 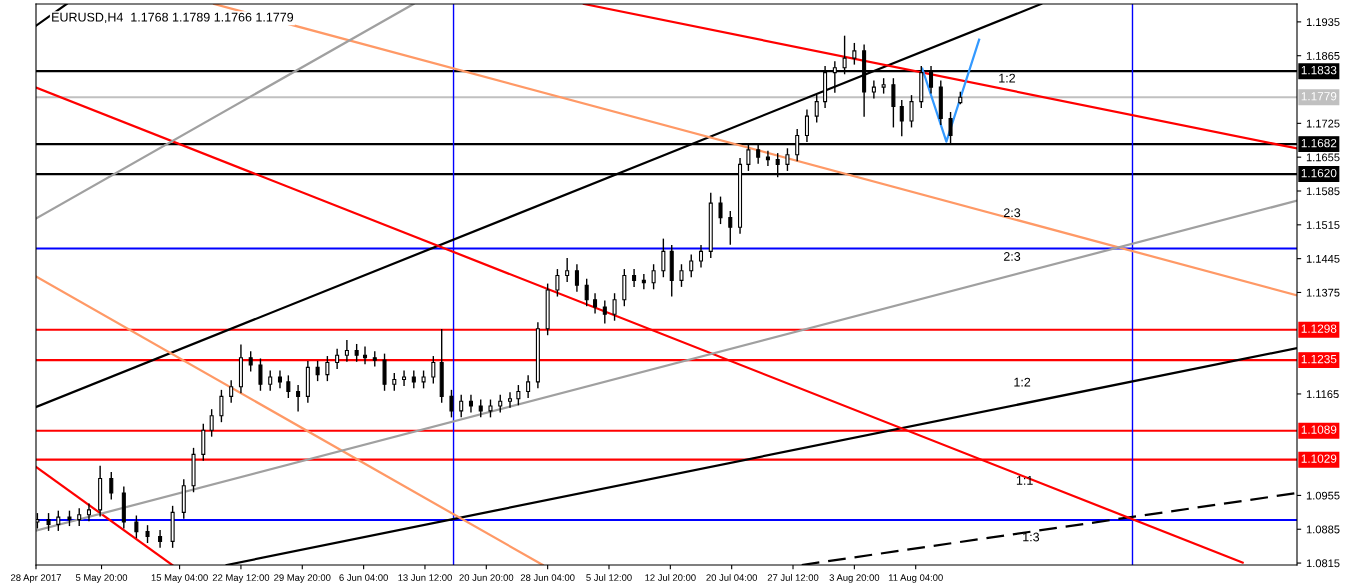 What do you see at coordinates (1319, 96) in the screenshot?
I see `ref-line-label: 1.1779` at bounding box center [1319, 96].